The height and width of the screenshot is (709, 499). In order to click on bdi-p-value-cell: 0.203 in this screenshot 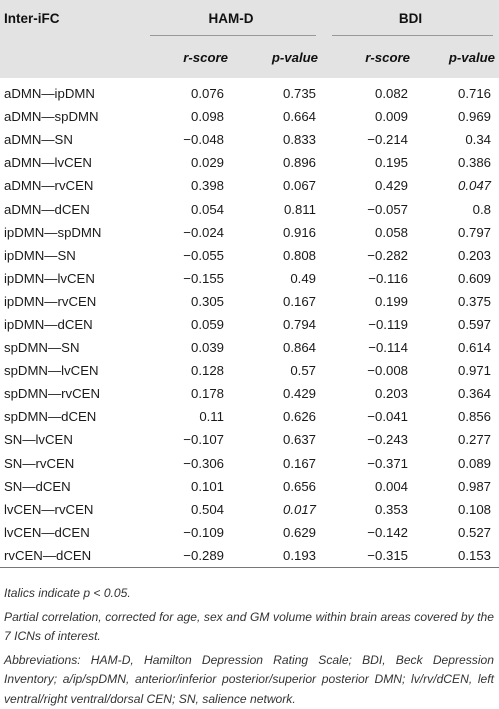, I will do `click(456, 255)`.